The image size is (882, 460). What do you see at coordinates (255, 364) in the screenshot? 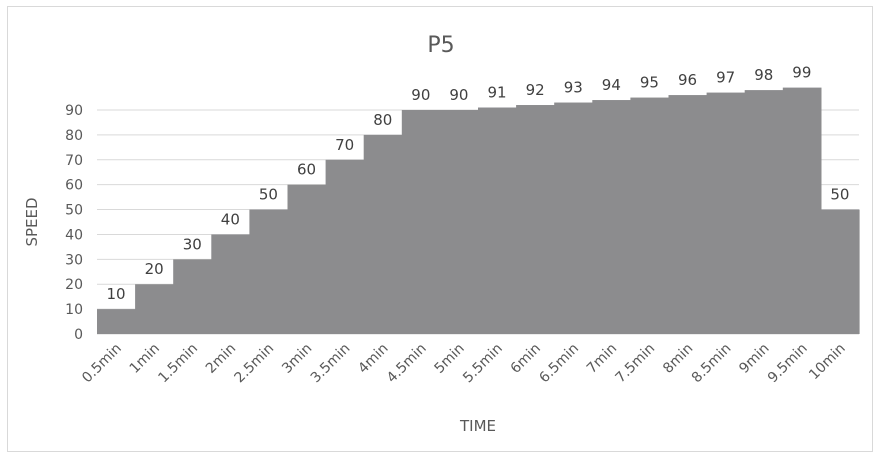
I see `x-tick-label: 2.5min` at bounding box center [255, 364].